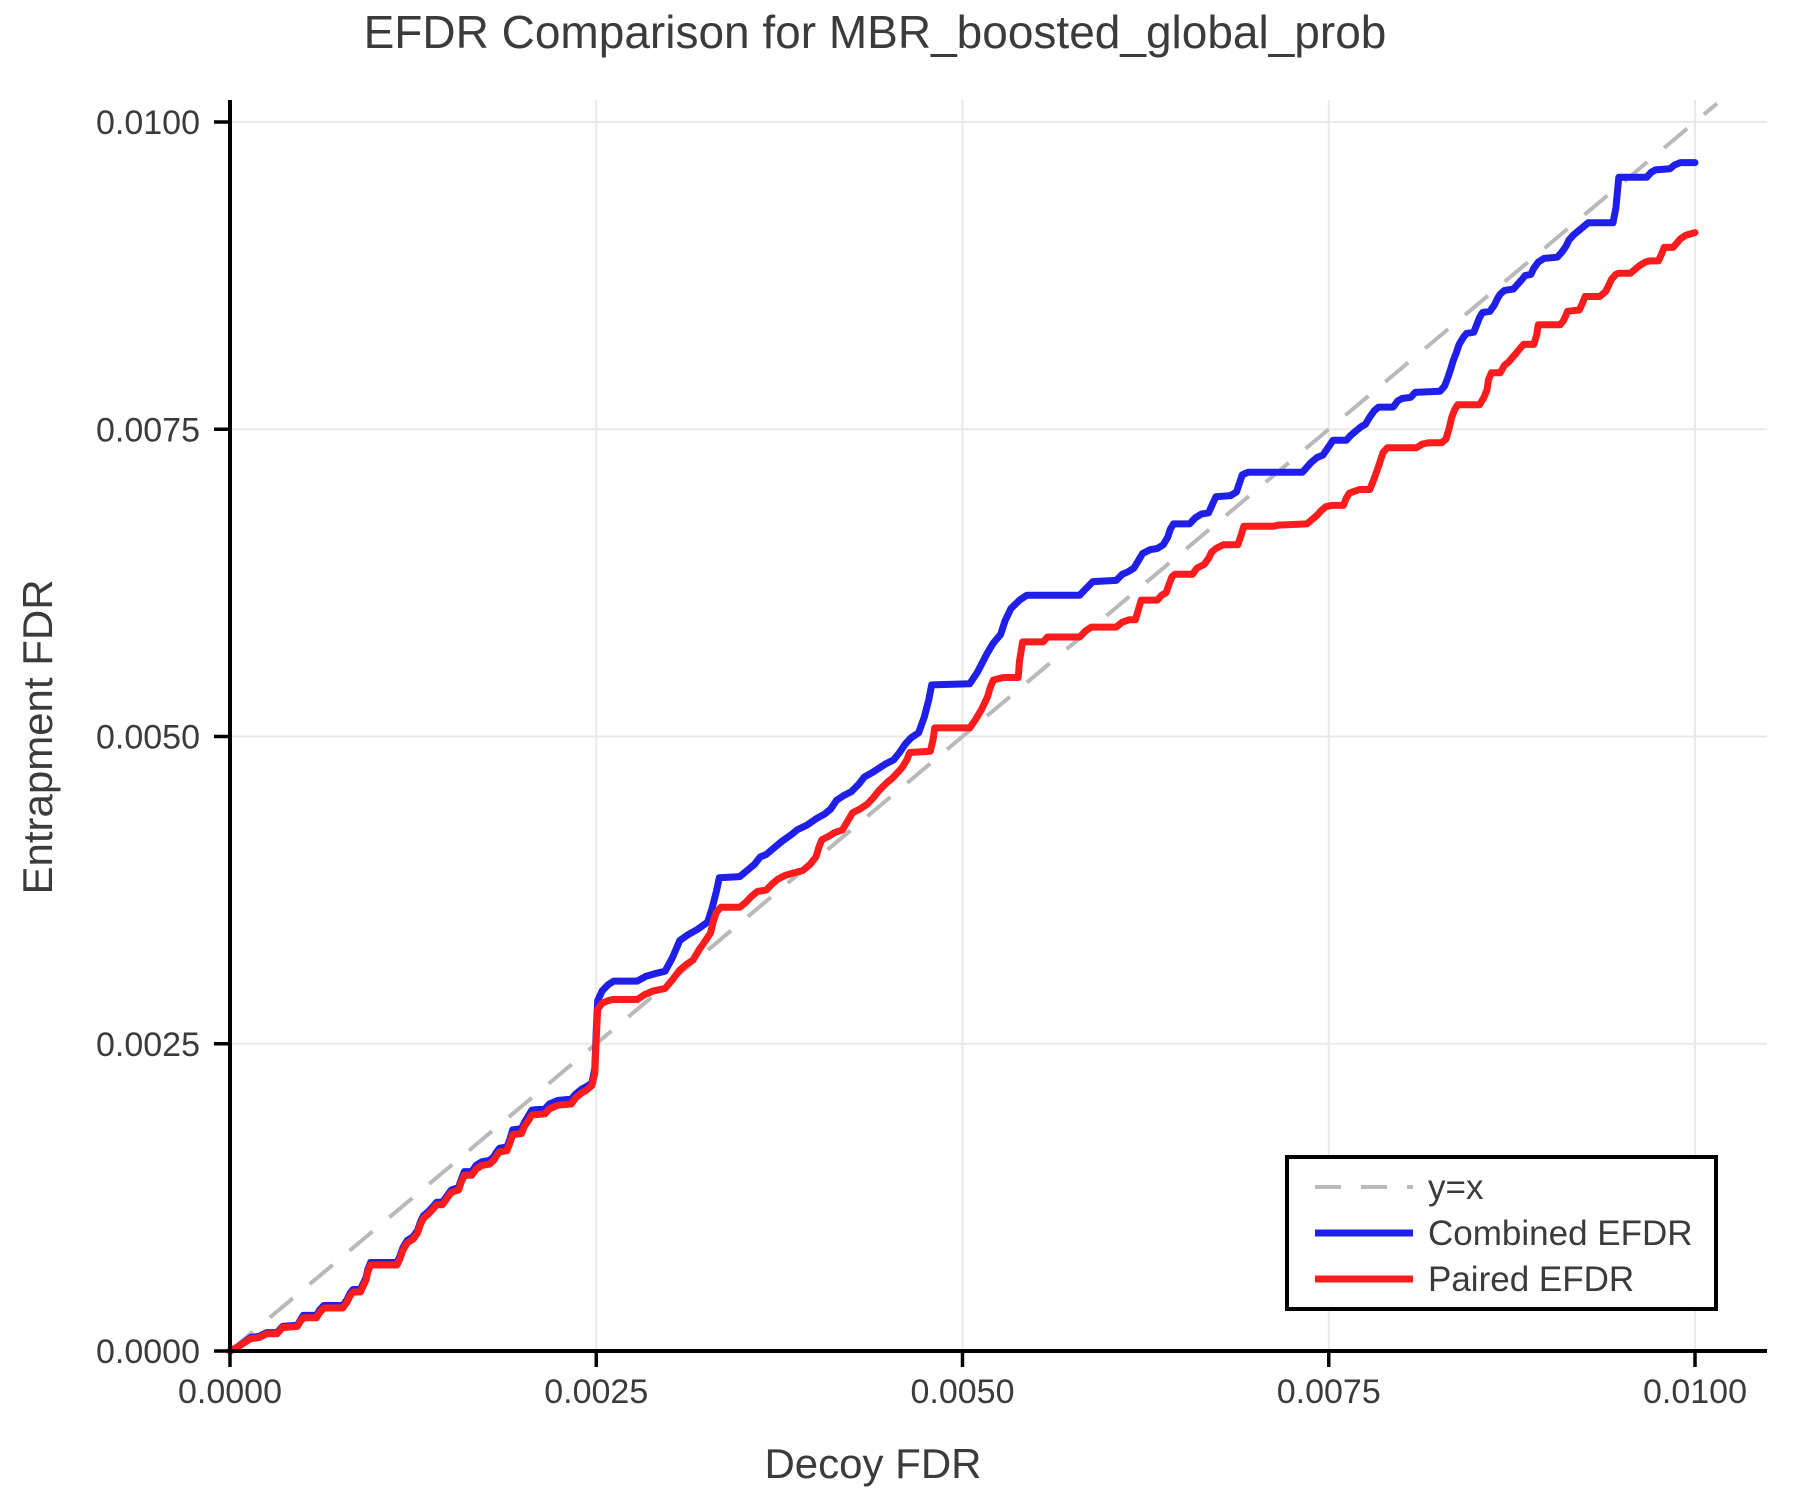 The width and height of the screenshot is (1800, 1500). I want to click on y-tick-label: 0.0000, so click(148, 1352).